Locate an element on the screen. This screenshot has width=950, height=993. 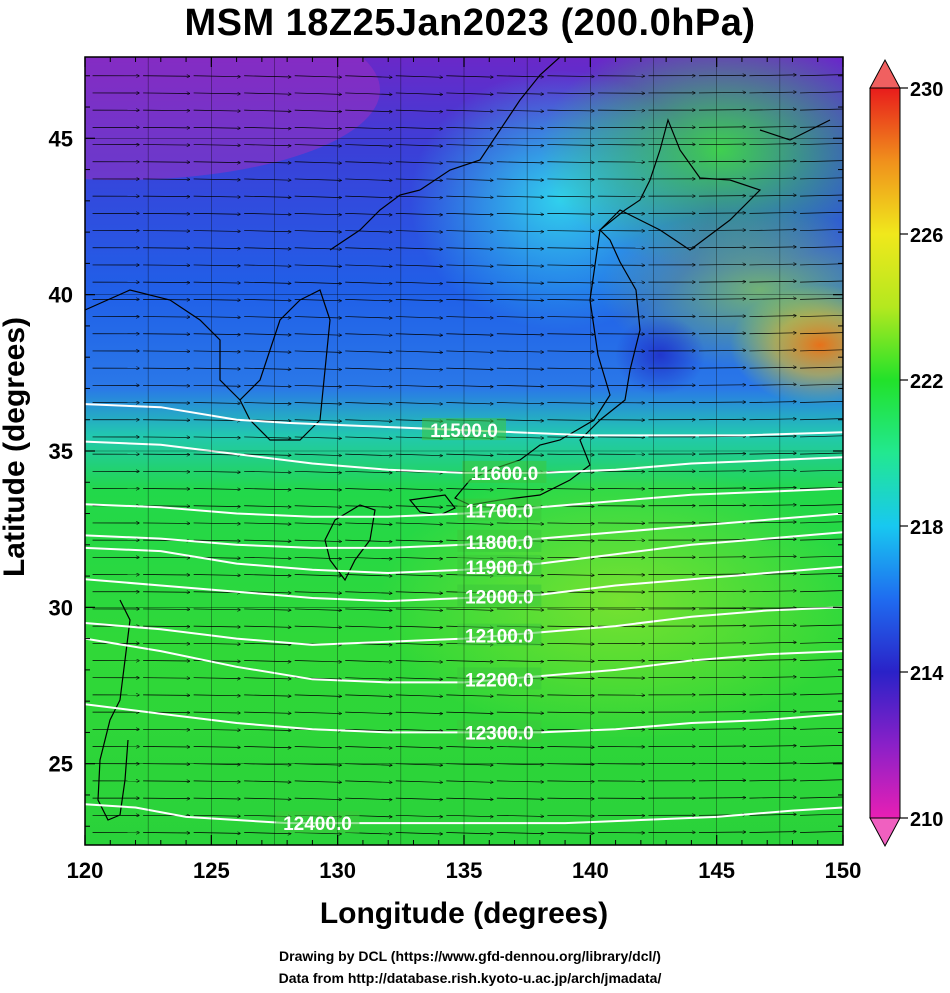
contour-label: 11700.0 is located at coordinates (500, 512).